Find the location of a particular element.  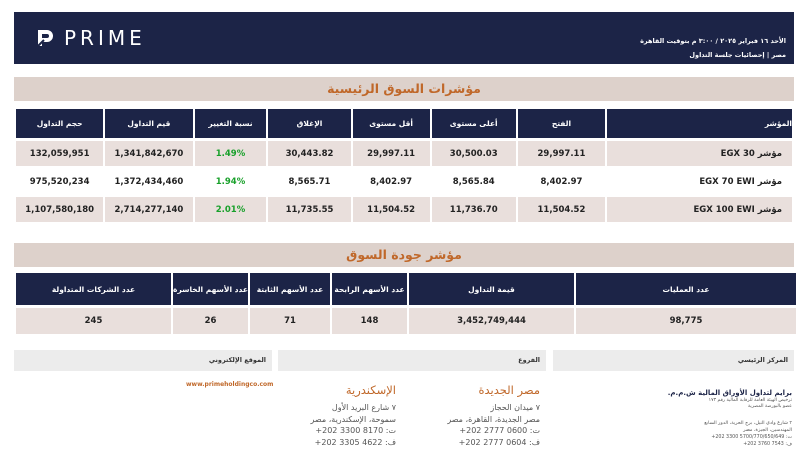

main-indices-title-bar: مؤشرات السوق الرئيسية is located at coordinates (404, 89).